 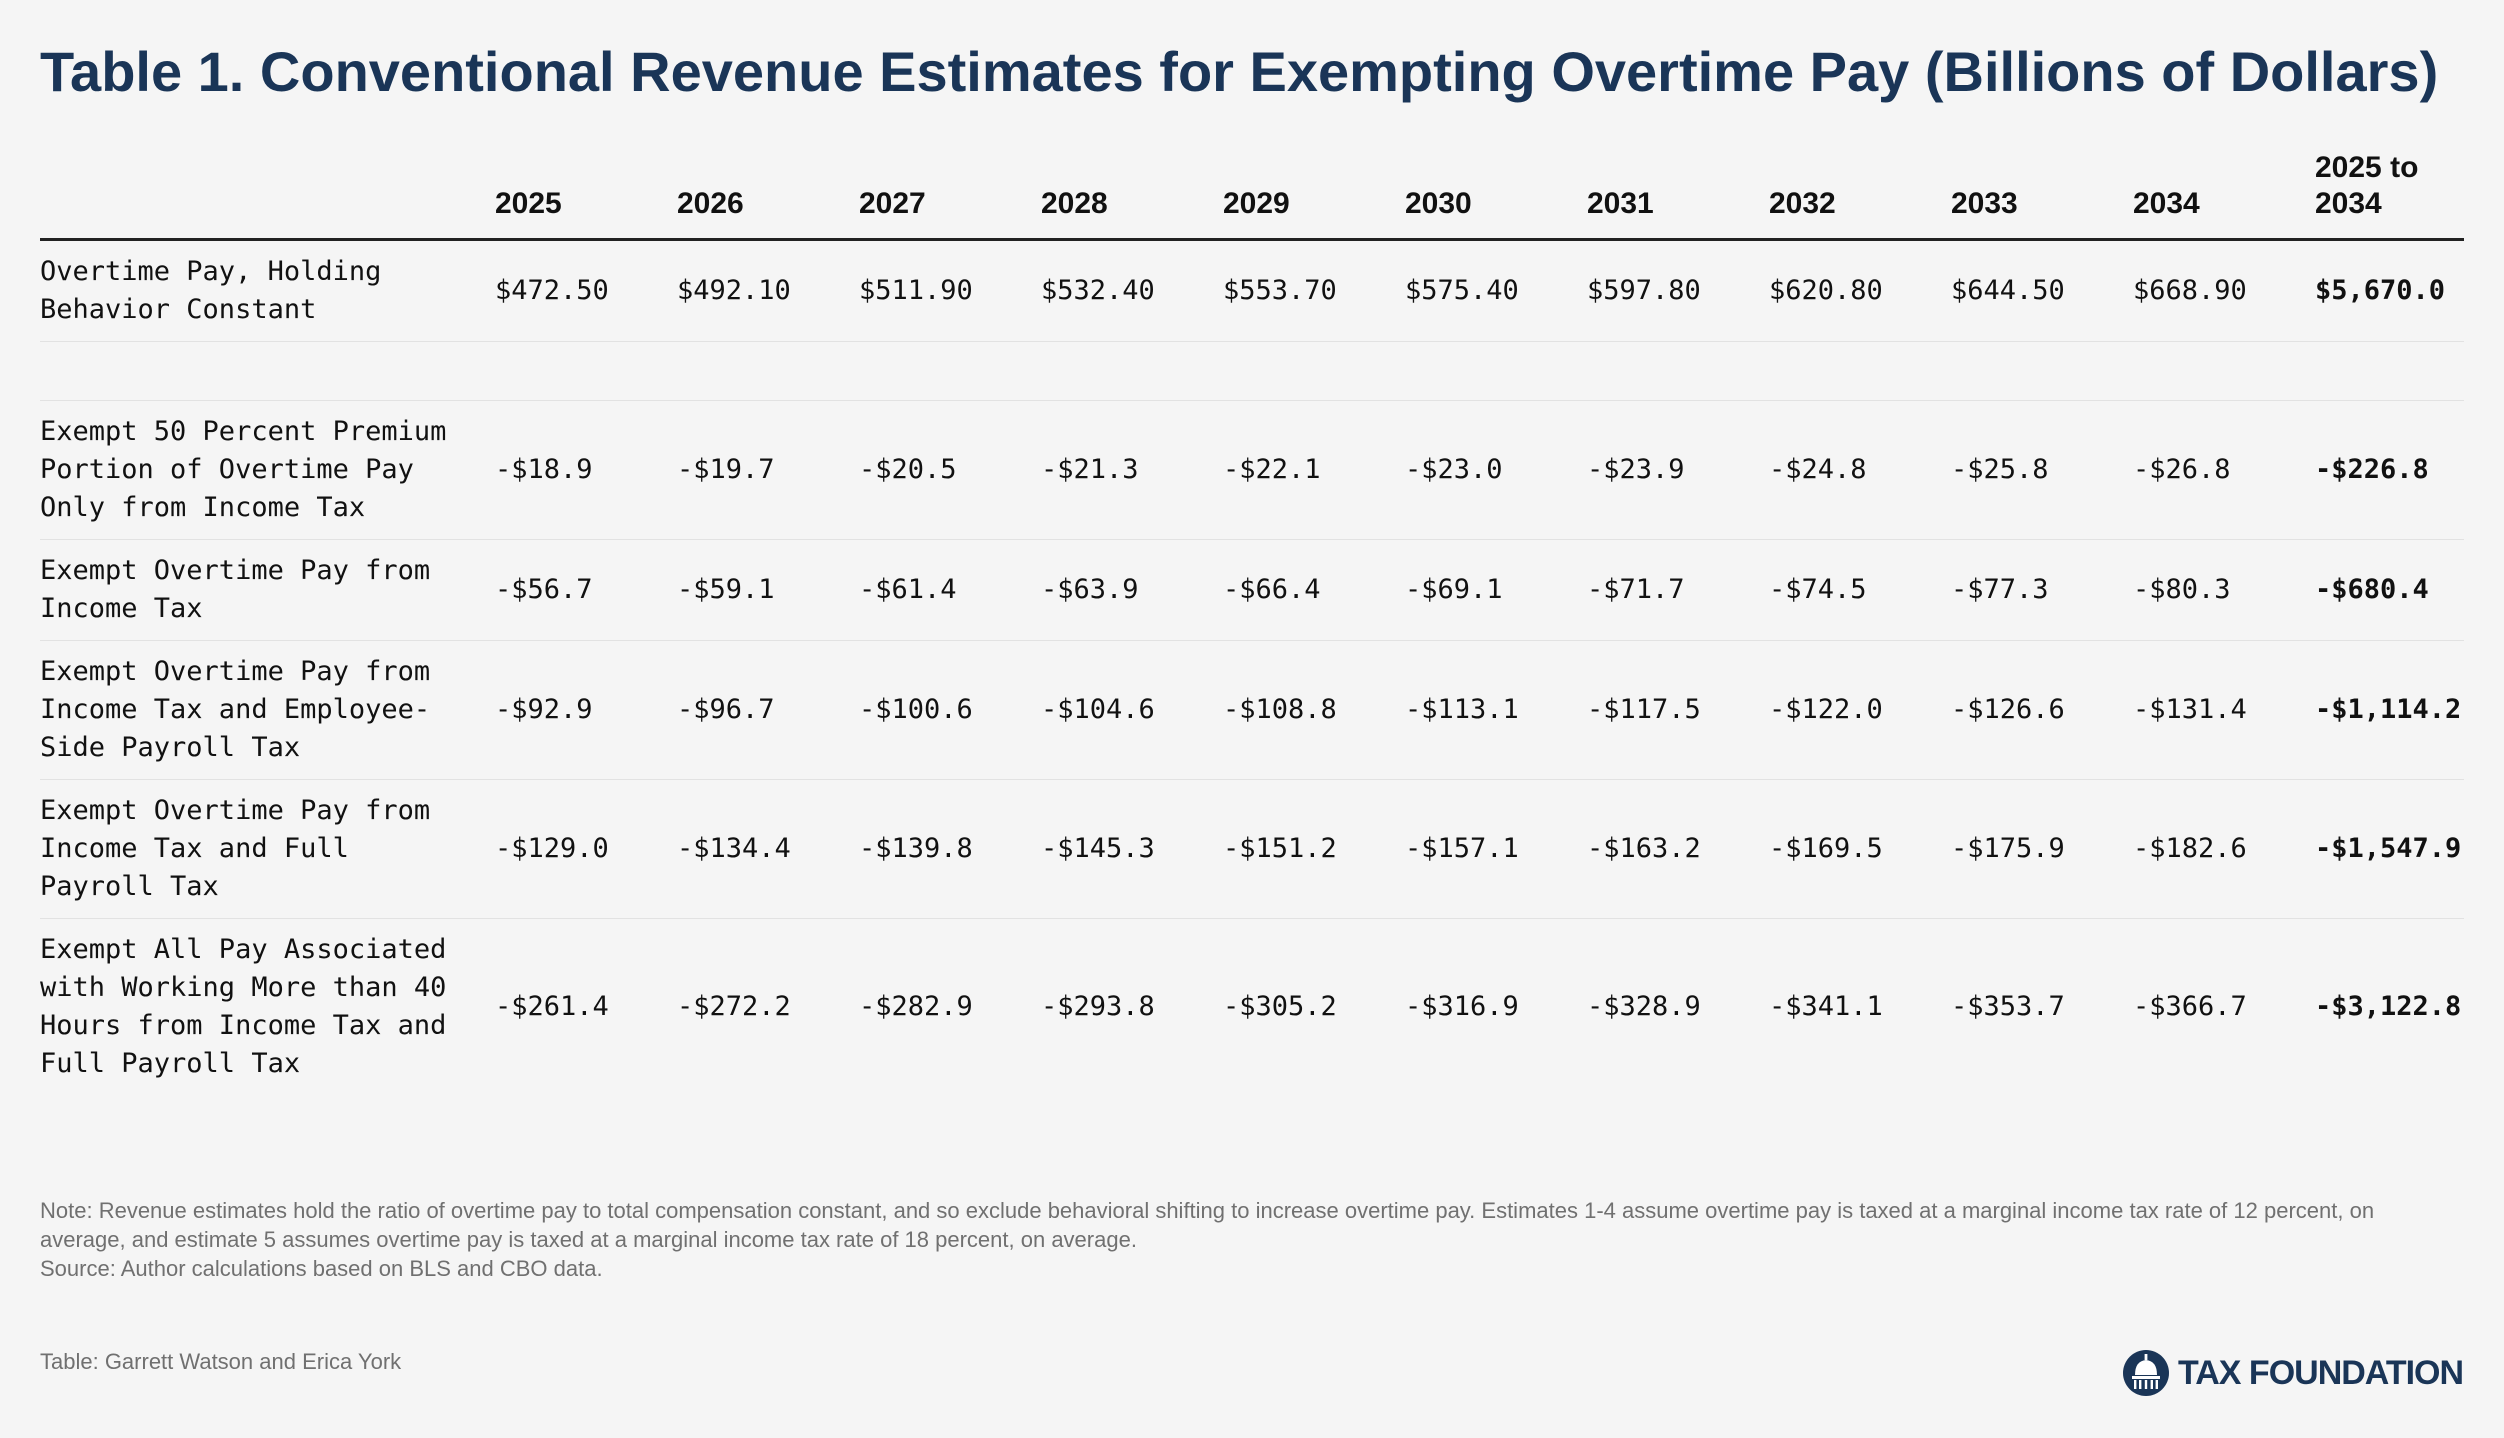 I want to click on table-cell: -$66.4, so click(x=1314, y=590).